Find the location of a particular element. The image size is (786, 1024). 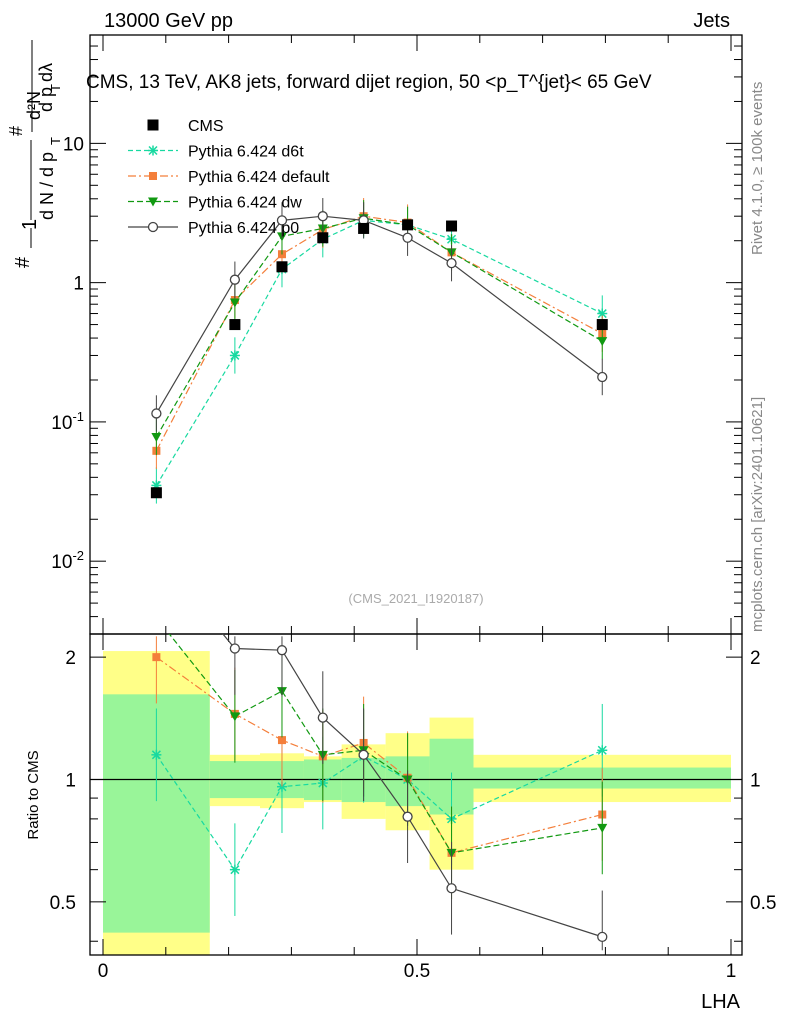

x-tick-label: 0.5 is located at coordinates (417, 971).